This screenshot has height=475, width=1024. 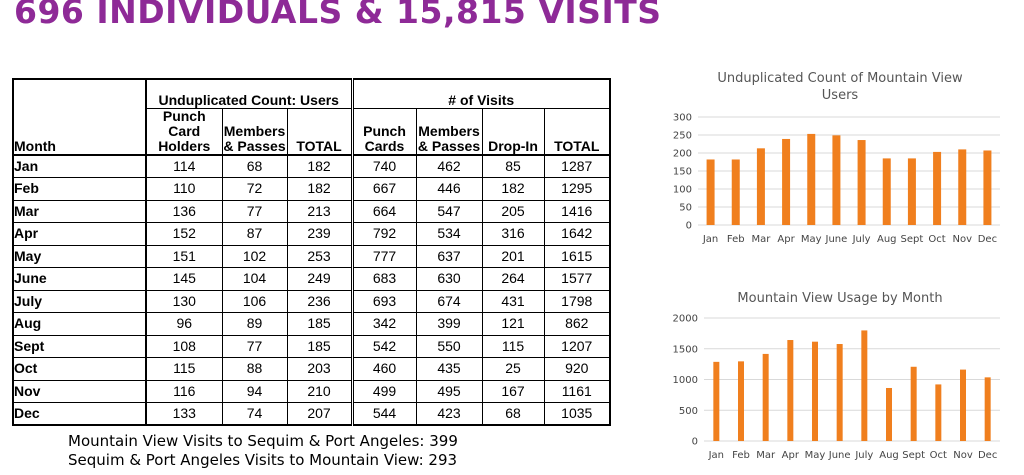 What do you see at coordinates (840, 78) in the screenshot?
I see `chart-title: Unduplicated Count of Mountain View` at bounding box center [840, 78].